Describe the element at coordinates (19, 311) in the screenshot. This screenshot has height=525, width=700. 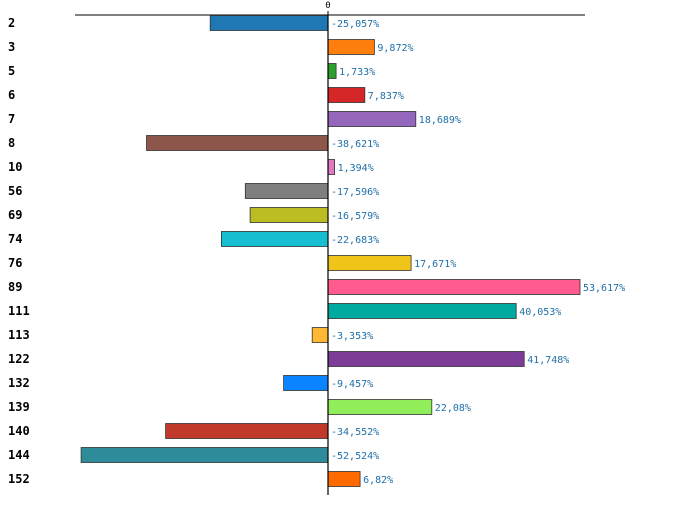
I see `category-label-111: 111` at that location.